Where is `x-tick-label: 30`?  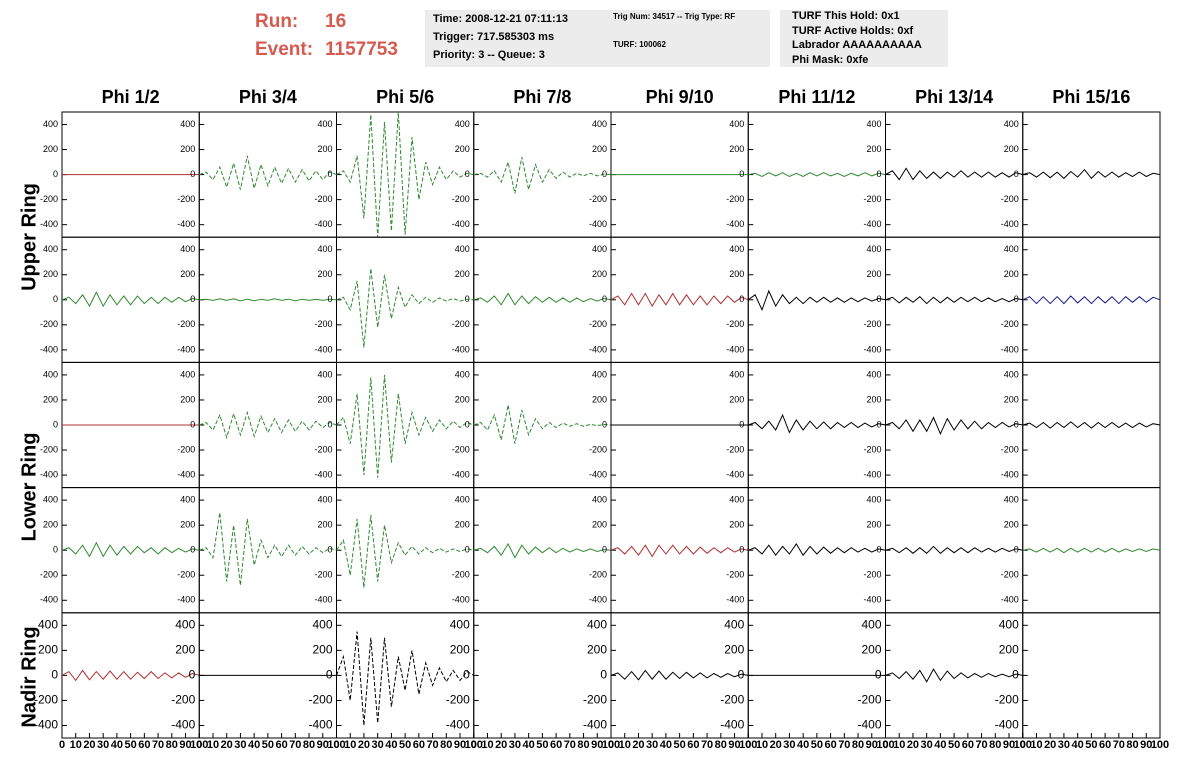 x-tick-label: 30 is located at coordinates (652, 745).